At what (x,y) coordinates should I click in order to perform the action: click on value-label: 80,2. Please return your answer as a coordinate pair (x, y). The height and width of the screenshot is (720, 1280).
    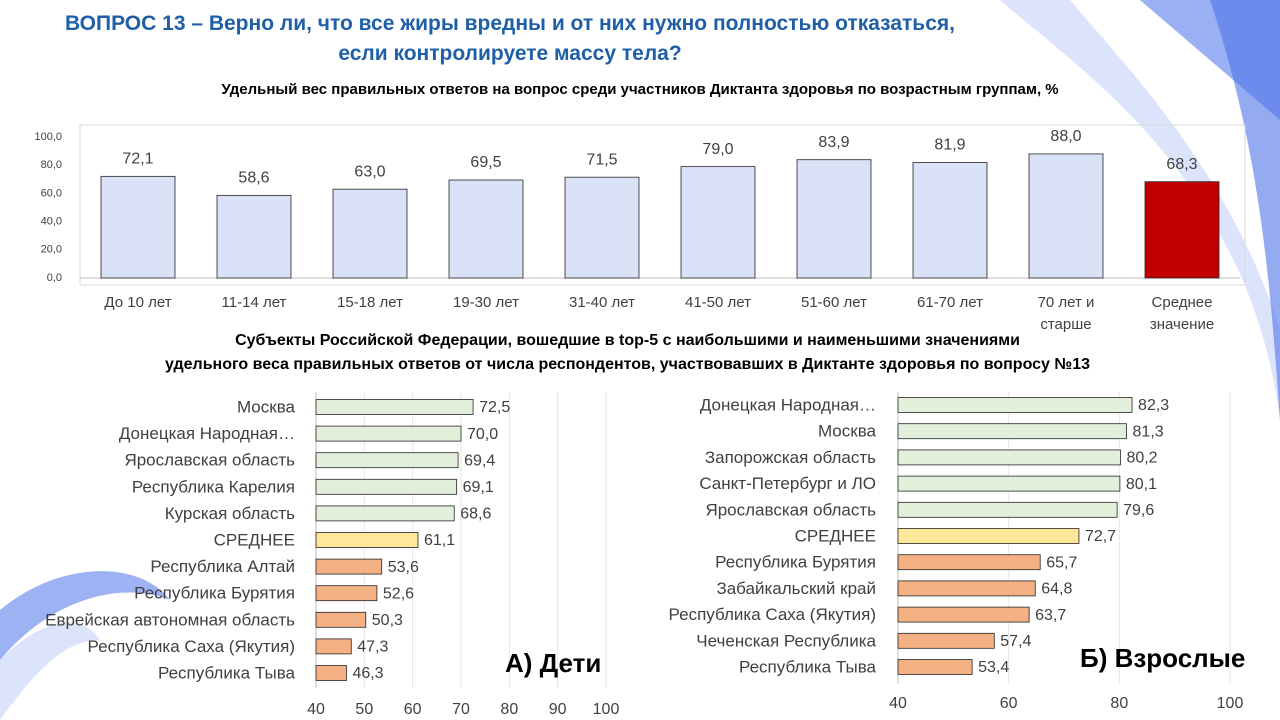
    Looking at the image, I should click on (1141, 458).